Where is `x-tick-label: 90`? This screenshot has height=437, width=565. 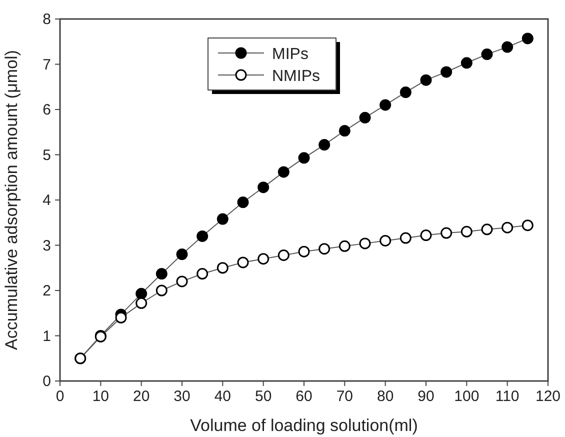
x-tick-label: 90 is located at coordinates (426, 396).